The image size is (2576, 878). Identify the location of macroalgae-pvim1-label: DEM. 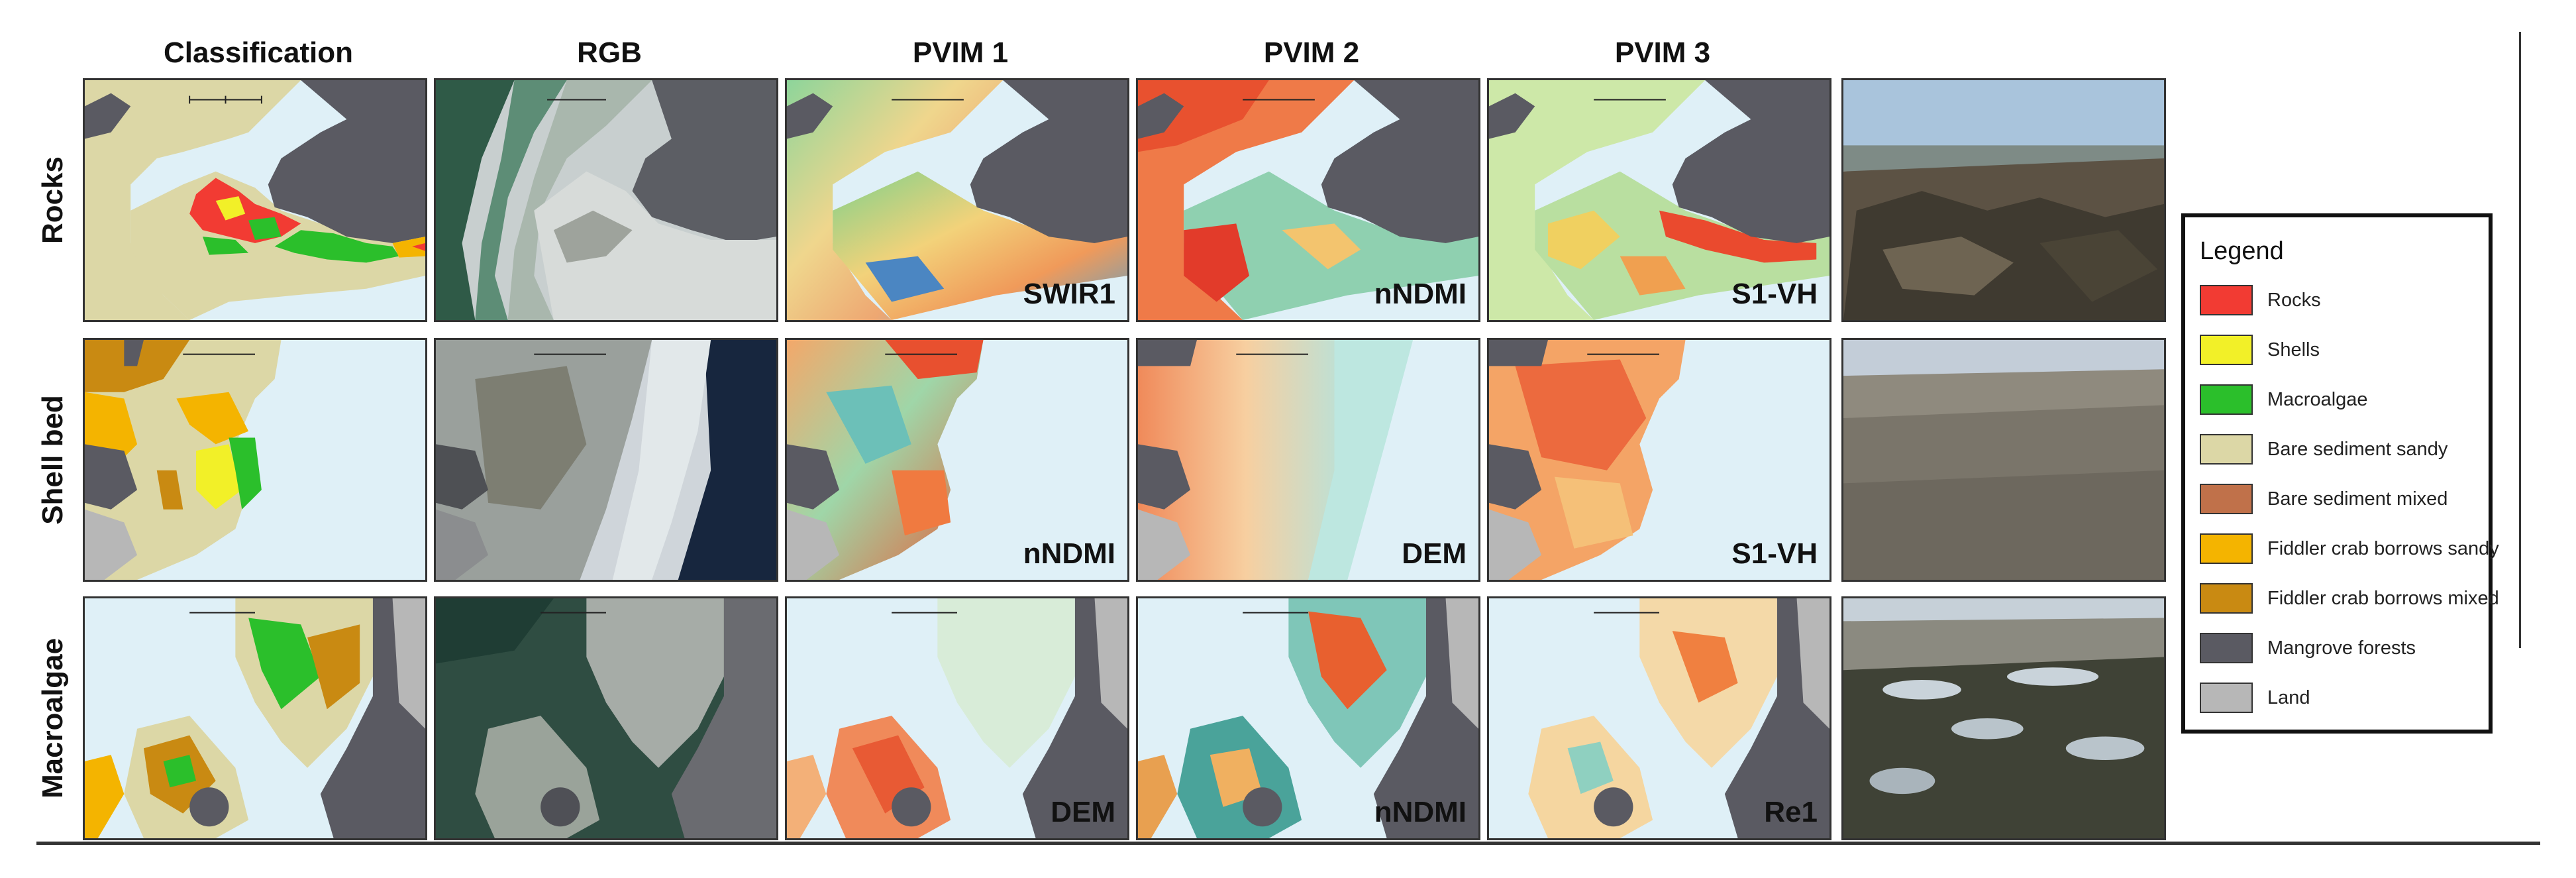
(1083, 812).